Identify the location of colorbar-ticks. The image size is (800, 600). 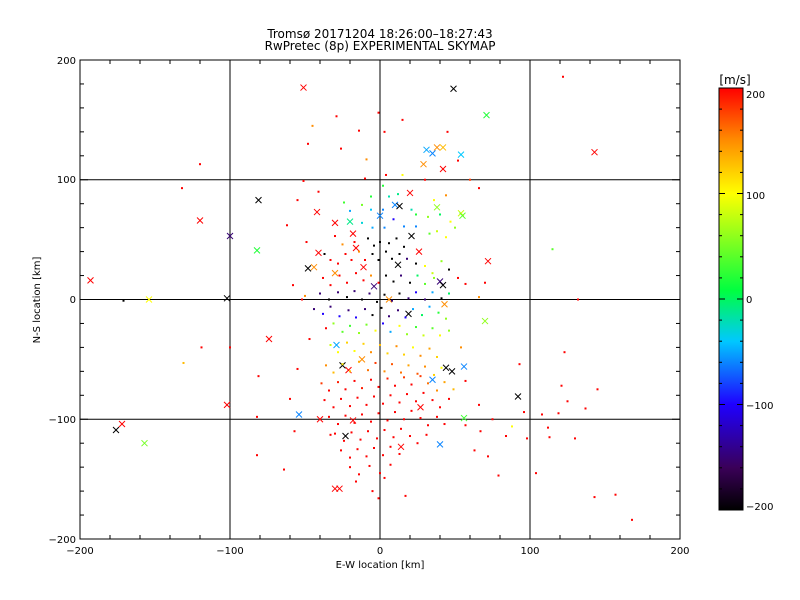
(731, 299).